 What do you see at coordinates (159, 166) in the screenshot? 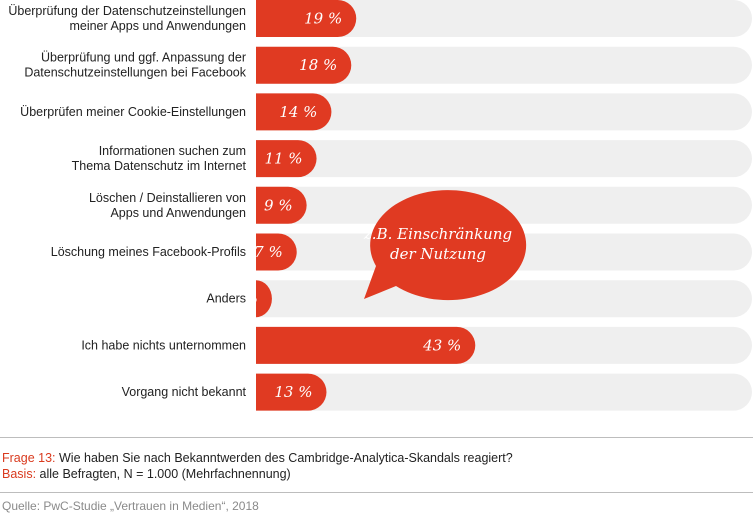
I see `category-label: Thema Datenschutz im Internet` at bounding box center [159, 166].